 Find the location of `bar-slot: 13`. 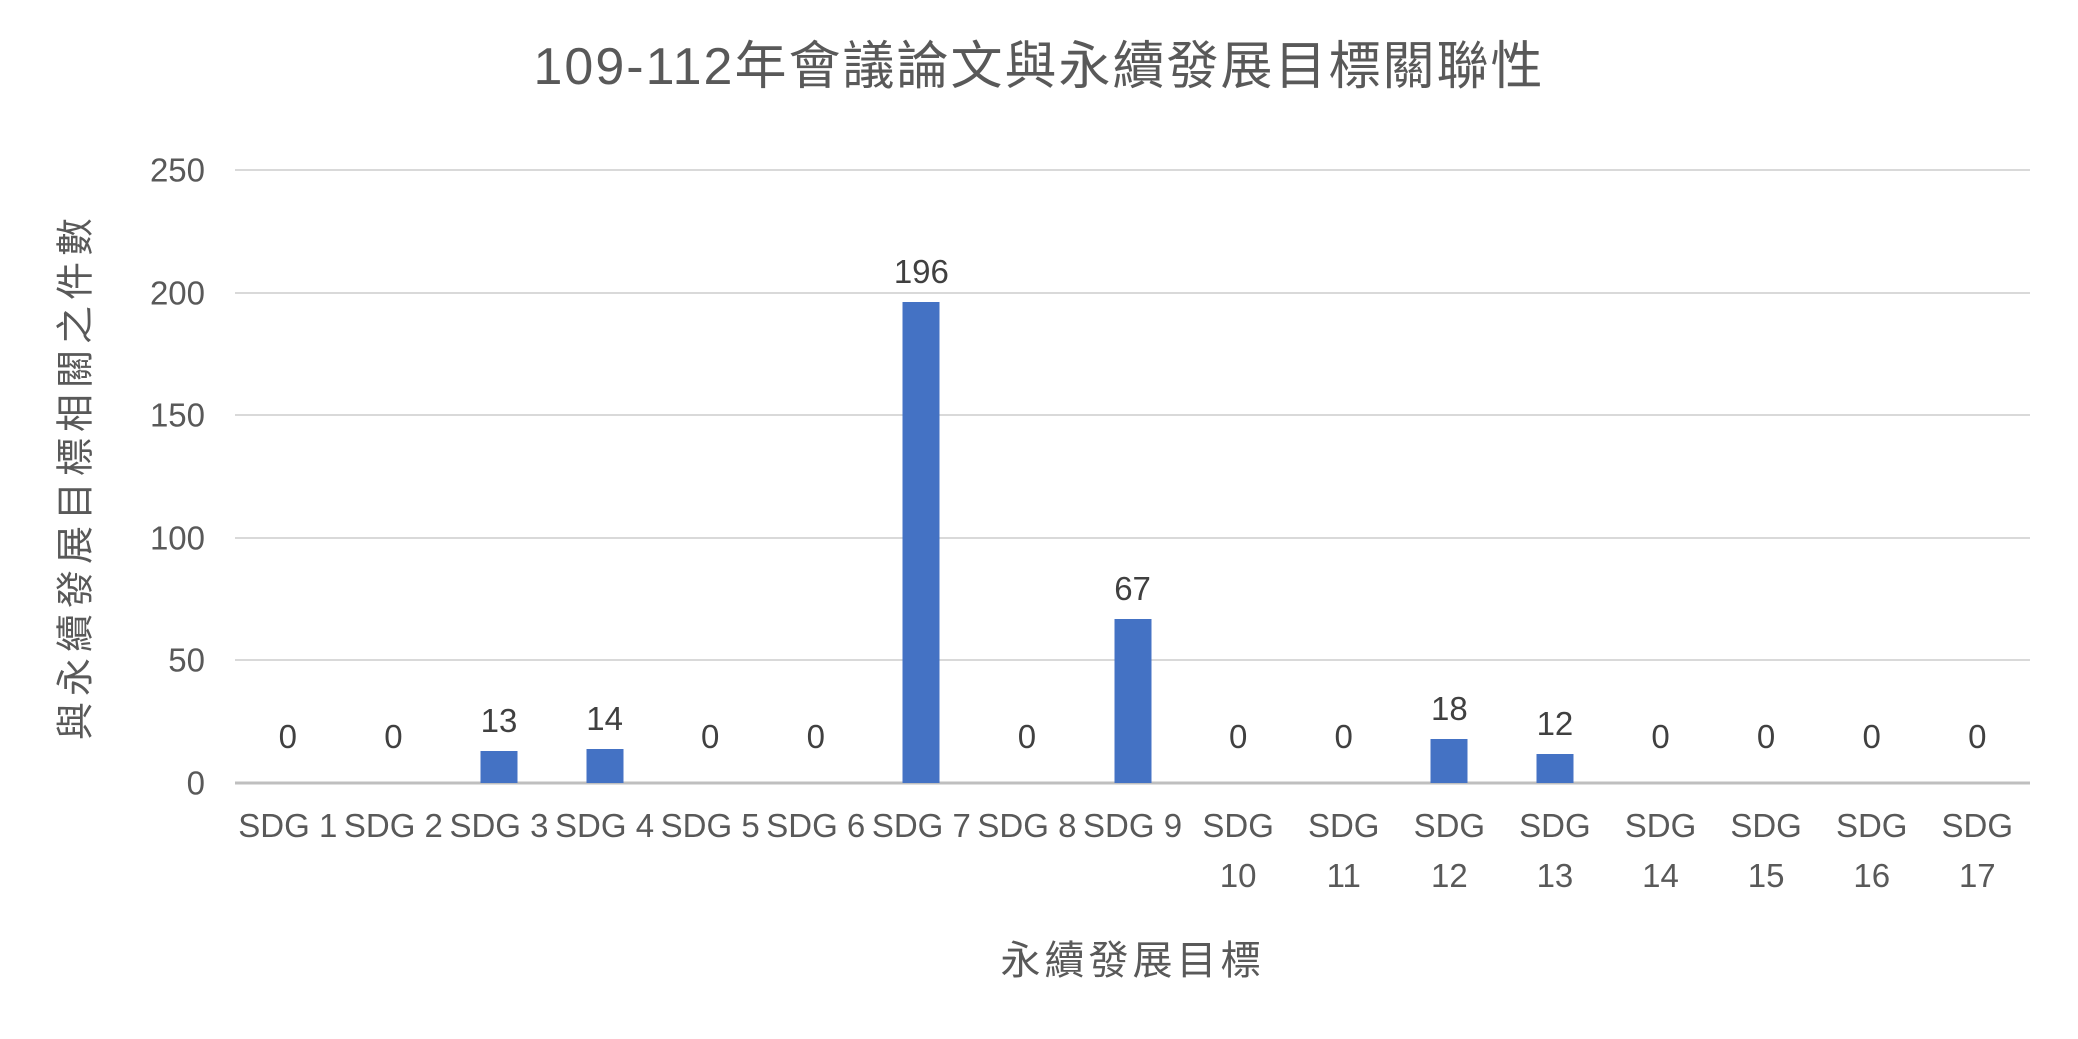

bar-slot: 13 is located at coordinates (499, 476).